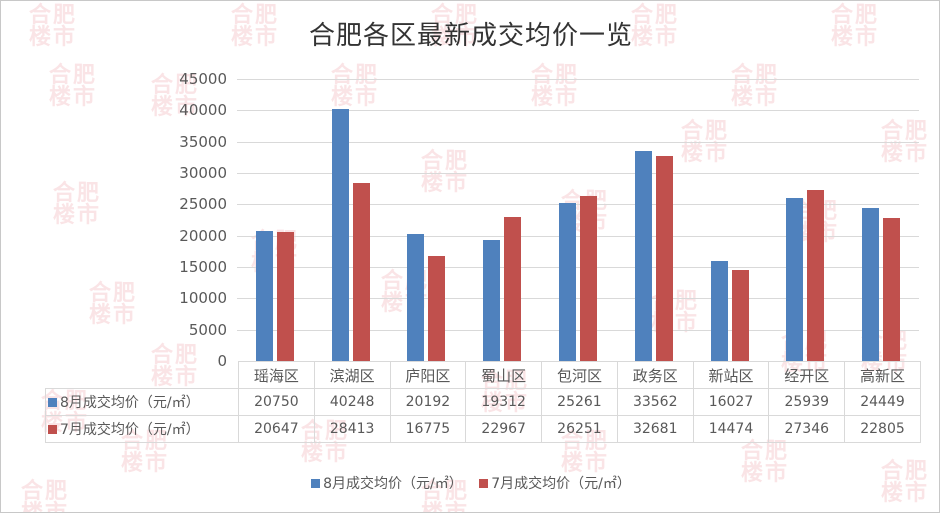 The width and height of the screenshot is (940, 513). What do you see at coordinates (203, 142) in the screenshot?
I see `y-tick-label: 35000` at bounding box center [203, 142].